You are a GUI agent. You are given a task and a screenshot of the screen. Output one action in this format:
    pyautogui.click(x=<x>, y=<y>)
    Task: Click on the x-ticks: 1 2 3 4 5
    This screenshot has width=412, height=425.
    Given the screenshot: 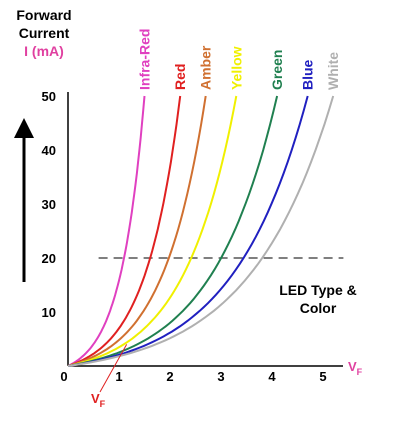 What is the action you would take?
    pyautogui.click(x=220, y=376)
    